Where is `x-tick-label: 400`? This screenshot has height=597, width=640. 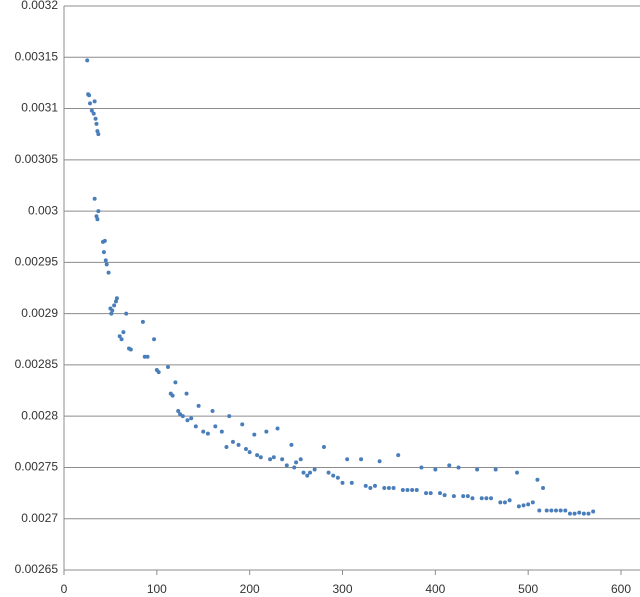
x-tick-label: 400 is located at coordinates (435, 589).